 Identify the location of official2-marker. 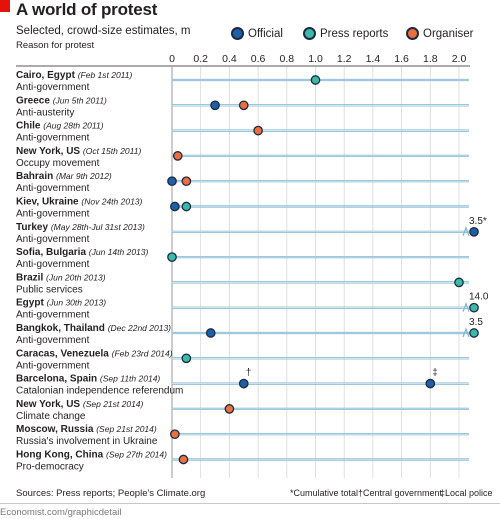
(430, 383).